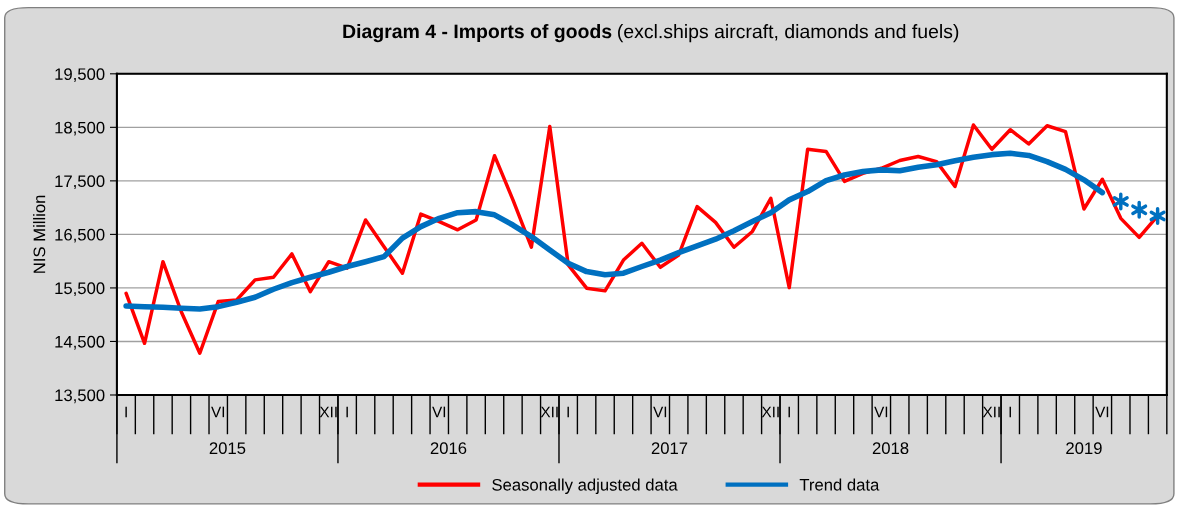 This screenshot has width=1181, height=509. Describe the element at coordinates (839, 484) in the screenshot. I see `legend-label: Trend data` at that location.